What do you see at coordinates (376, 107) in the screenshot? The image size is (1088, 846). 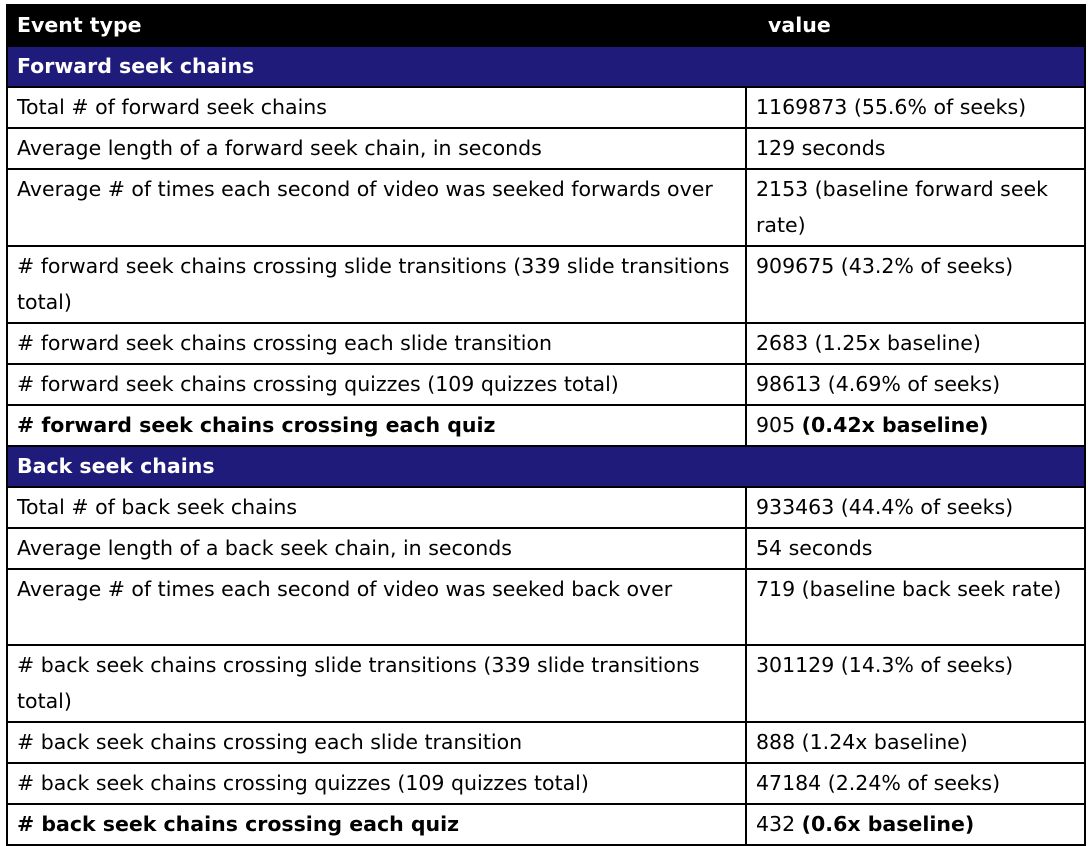 I see `row-label: Total # of forward seek chains` at bounding box center [376, 107].